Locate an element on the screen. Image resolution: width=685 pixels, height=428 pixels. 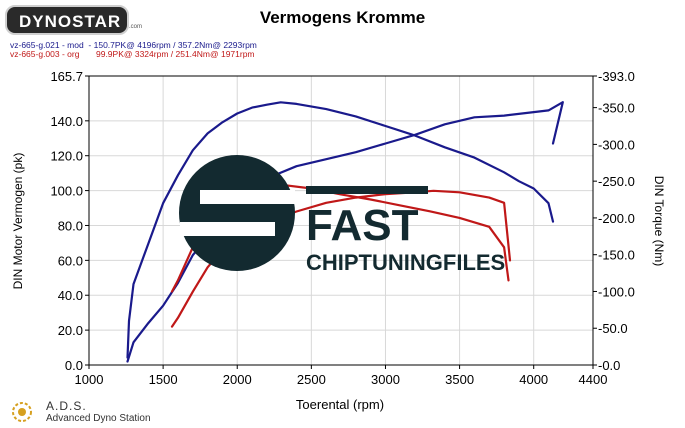
y-axis-ticks: 0.0 20.0 40.0 60.0 80.0 100.0 120.0 140.0 165.7 is located at coordinates (69, 221).